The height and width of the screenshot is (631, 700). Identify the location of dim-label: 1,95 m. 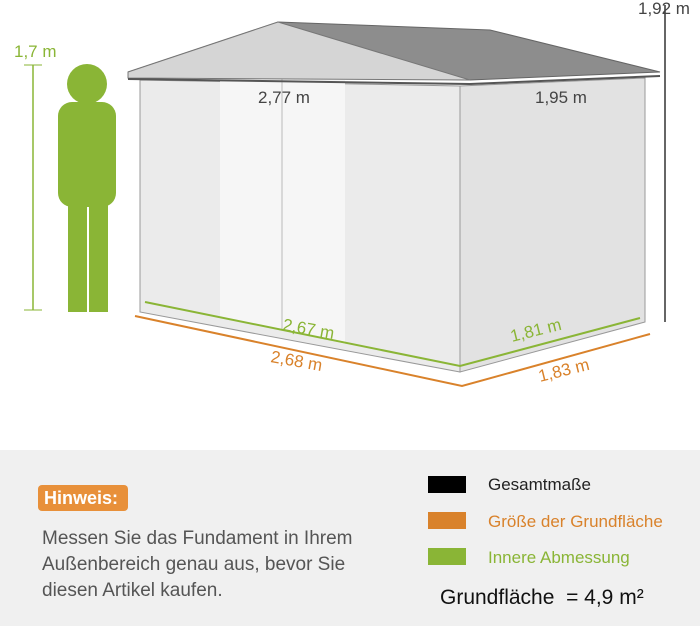
(561, 97).